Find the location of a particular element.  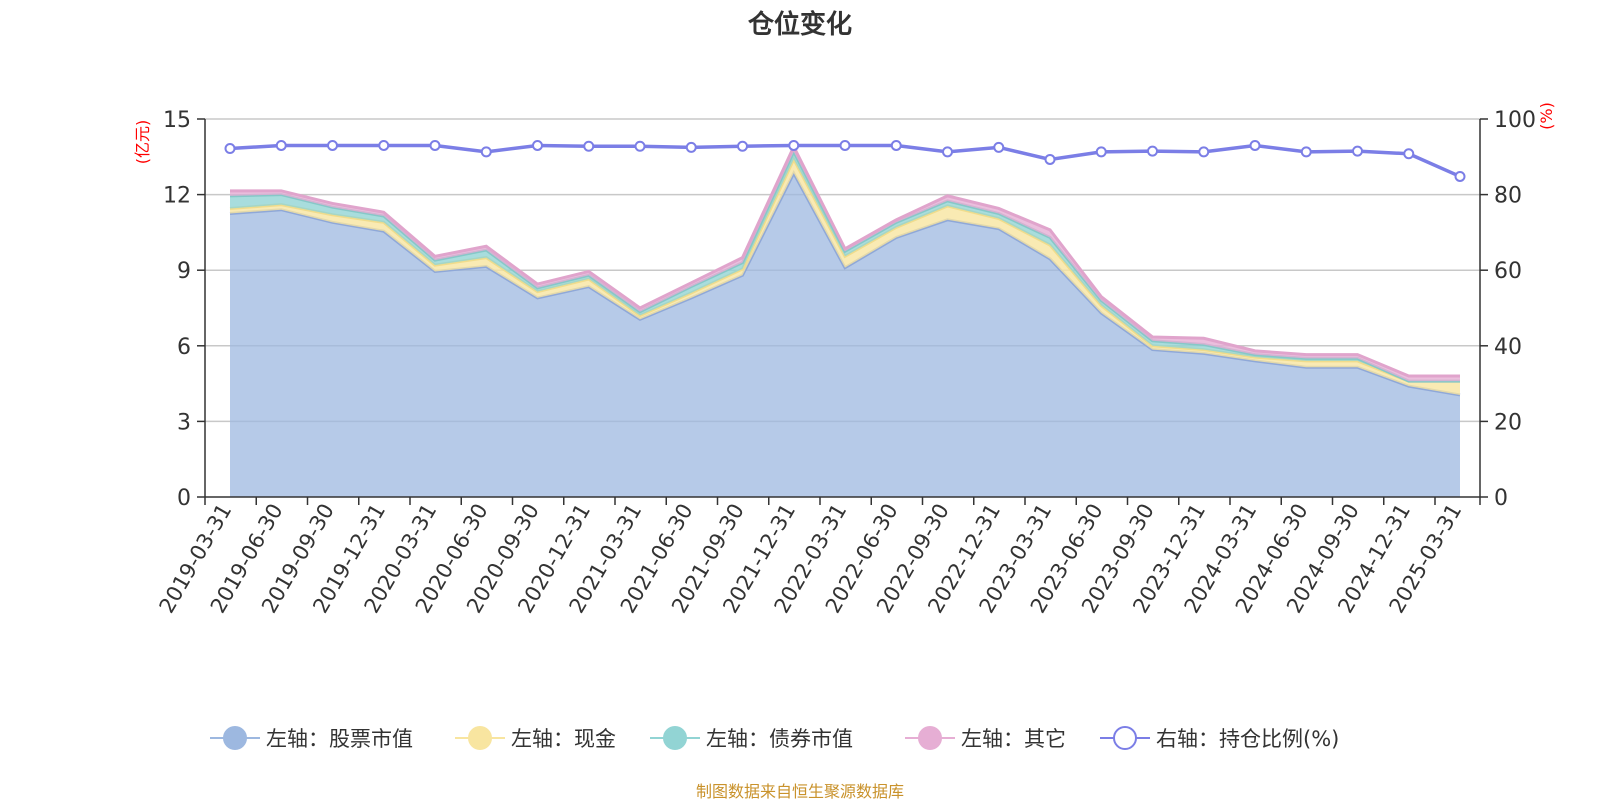

left-tick-label: 12 is located at coordinates (177, 196).